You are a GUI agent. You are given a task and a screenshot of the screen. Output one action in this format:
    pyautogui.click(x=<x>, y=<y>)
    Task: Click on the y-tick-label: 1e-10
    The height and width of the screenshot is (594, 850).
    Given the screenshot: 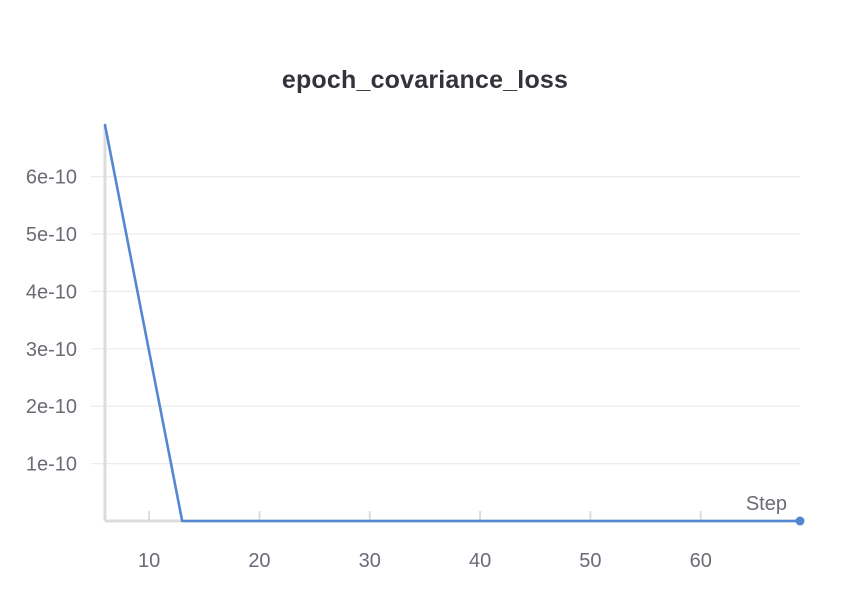 What is the action you would take?
    pyautogui.click(x=51, y=465)
    